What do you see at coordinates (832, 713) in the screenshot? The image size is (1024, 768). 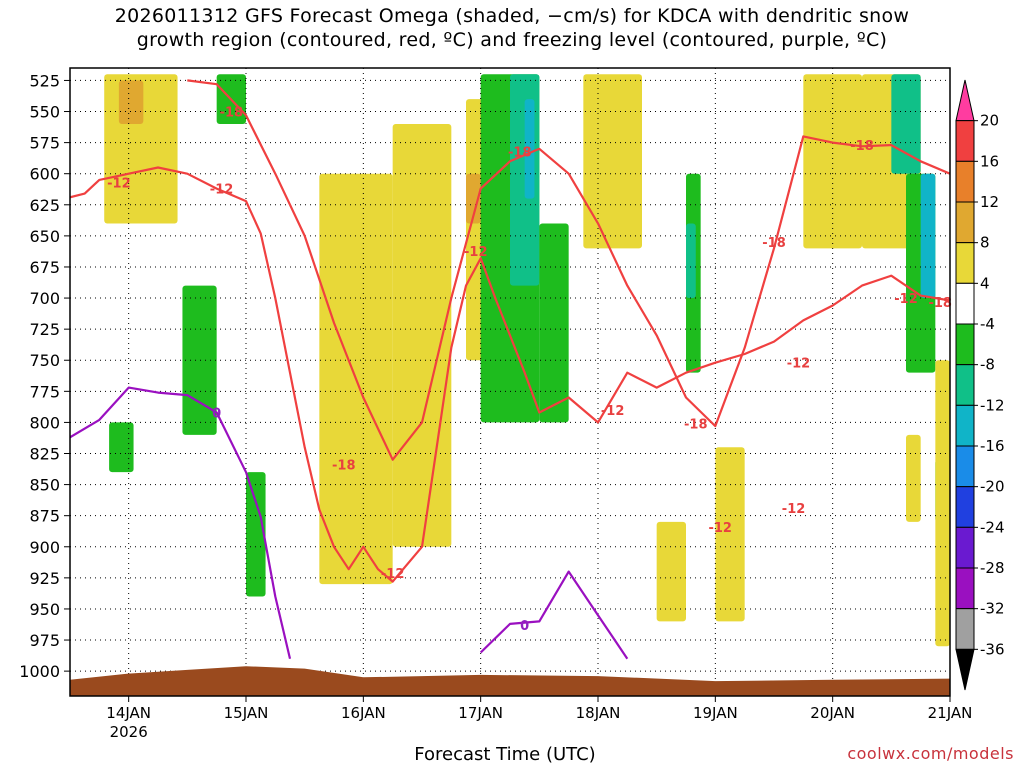 I see `x-tick-label-6: 20JAN` at bounding box center [832, 713].